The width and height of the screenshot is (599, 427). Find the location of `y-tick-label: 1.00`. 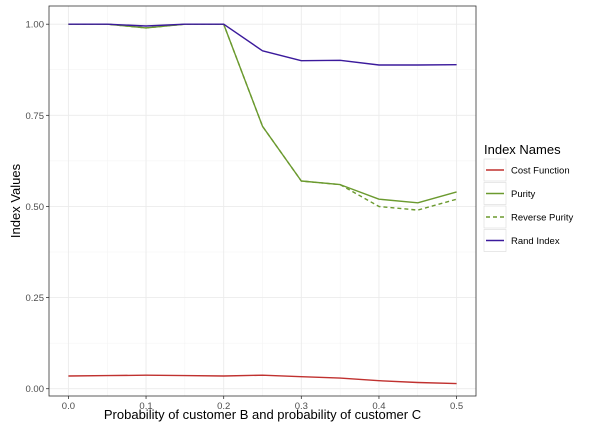

y-tick-label: 1.00 is located at coordinates (35, 25).